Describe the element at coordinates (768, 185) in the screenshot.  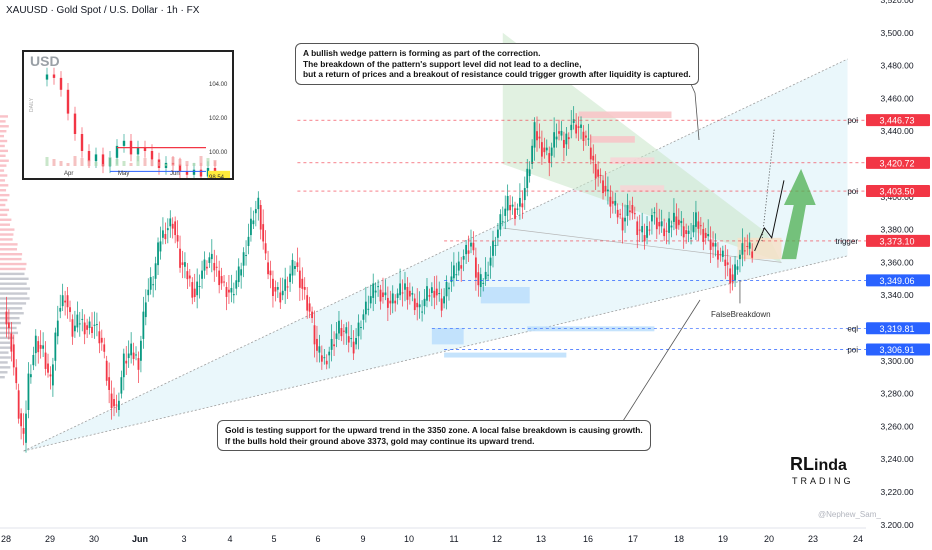
I see `forecast-dotted-path` at that location.